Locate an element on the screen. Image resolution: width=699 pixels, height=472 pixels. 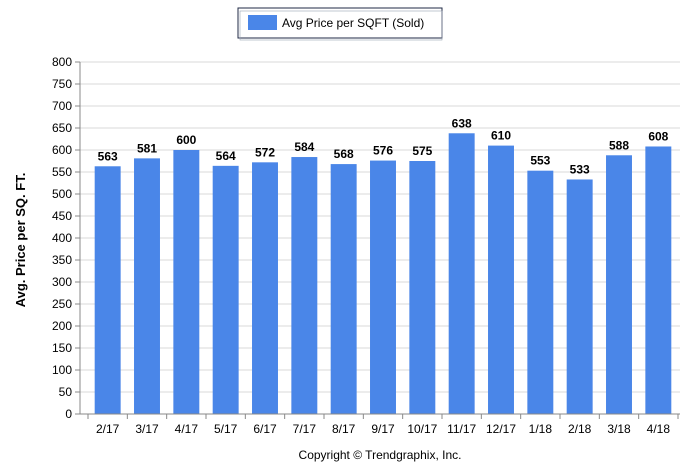
x-tick-label: 2/17 is located at coordinates (108, 429).